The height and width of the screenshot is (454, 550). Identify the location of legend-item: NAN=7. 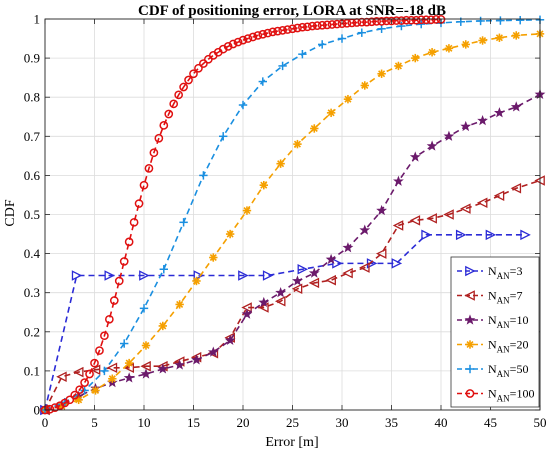
(489, 297).